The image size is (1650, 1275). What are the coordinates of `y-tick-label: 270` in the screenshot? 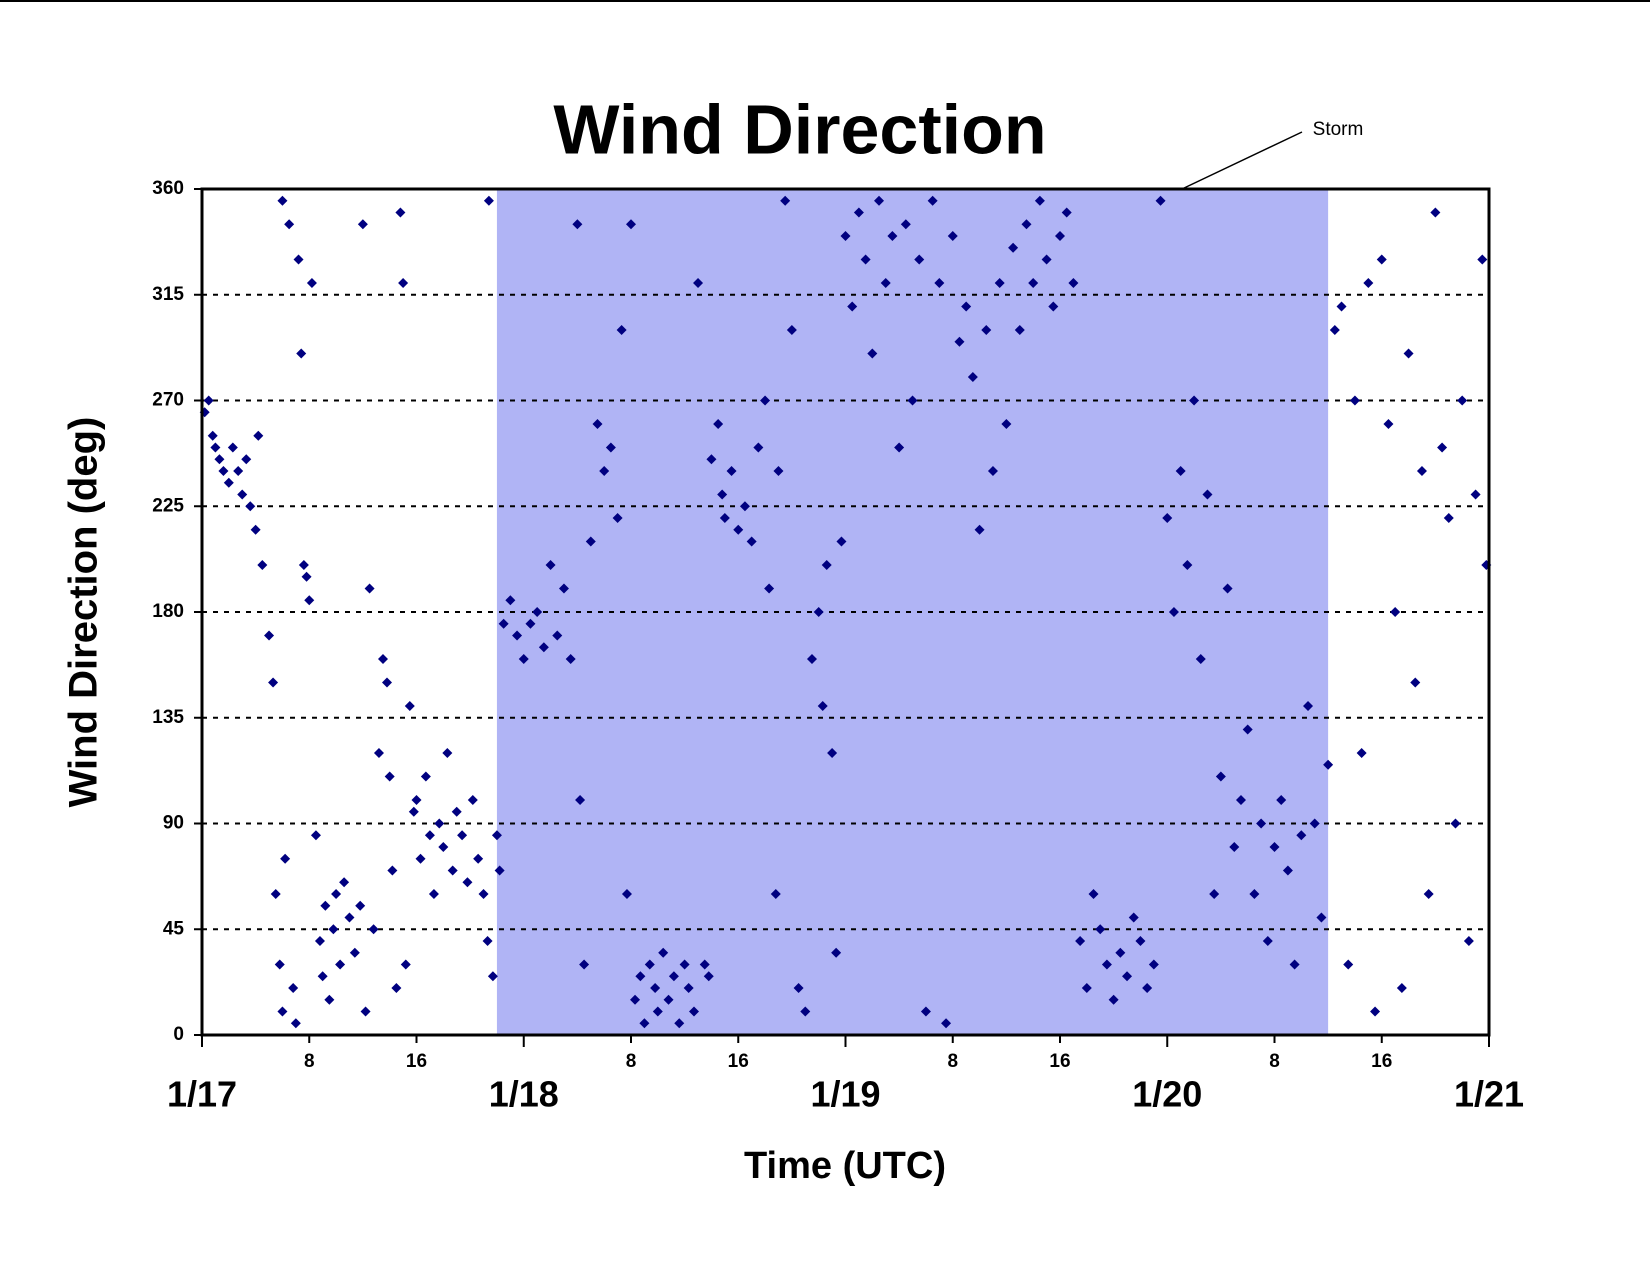 It's located at (168, 400).